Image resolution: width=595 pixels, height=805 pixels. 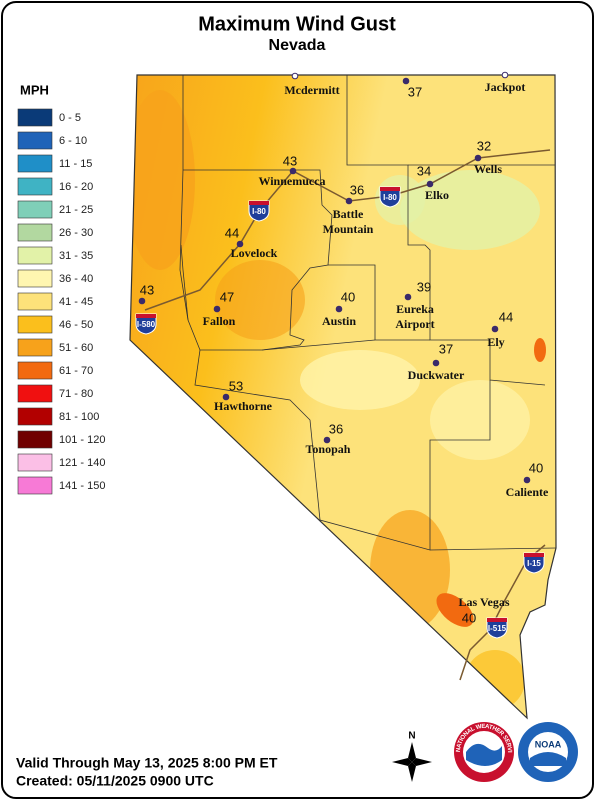 I want to click on legend-label: 141 - 150, so click(x=82, y=486).